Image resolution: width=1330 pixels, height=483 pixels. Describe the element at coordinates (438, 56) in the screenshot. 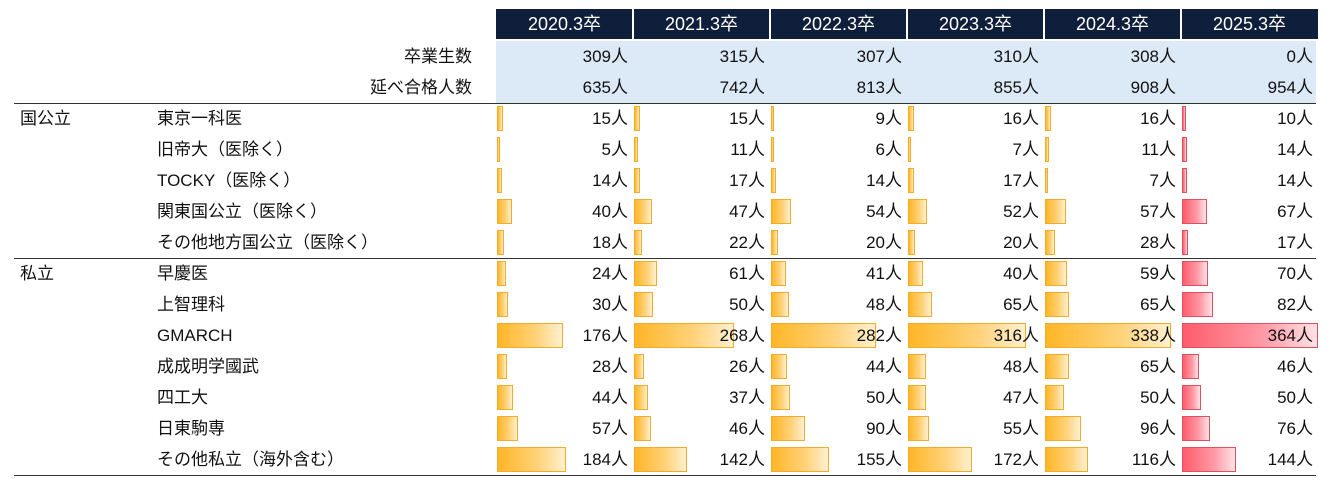

I see `summary-label: 卒業生数` at that location.